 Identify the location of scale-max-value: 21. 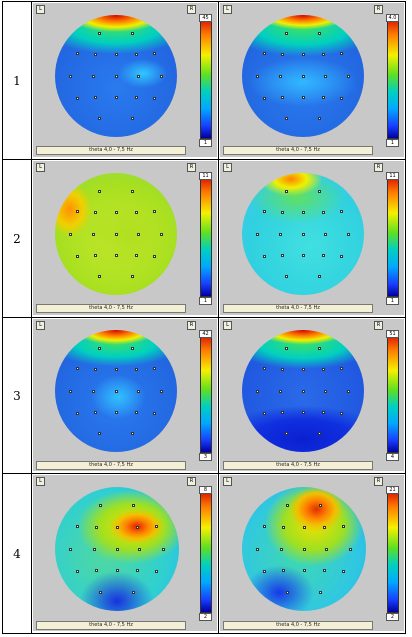
(392, 490).